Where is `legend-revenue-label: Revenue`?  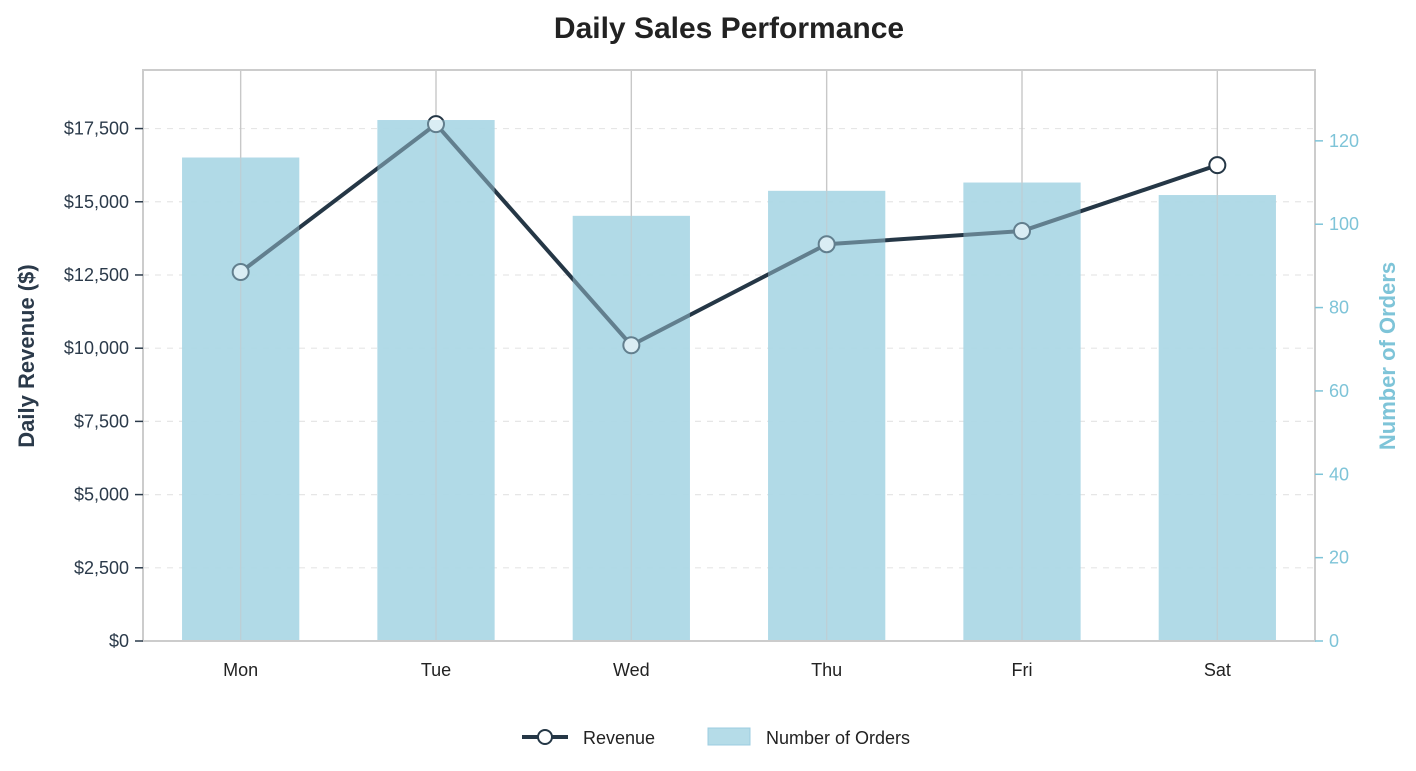
legend-revenue-label: Revenue is located at coordinates (619, 738).